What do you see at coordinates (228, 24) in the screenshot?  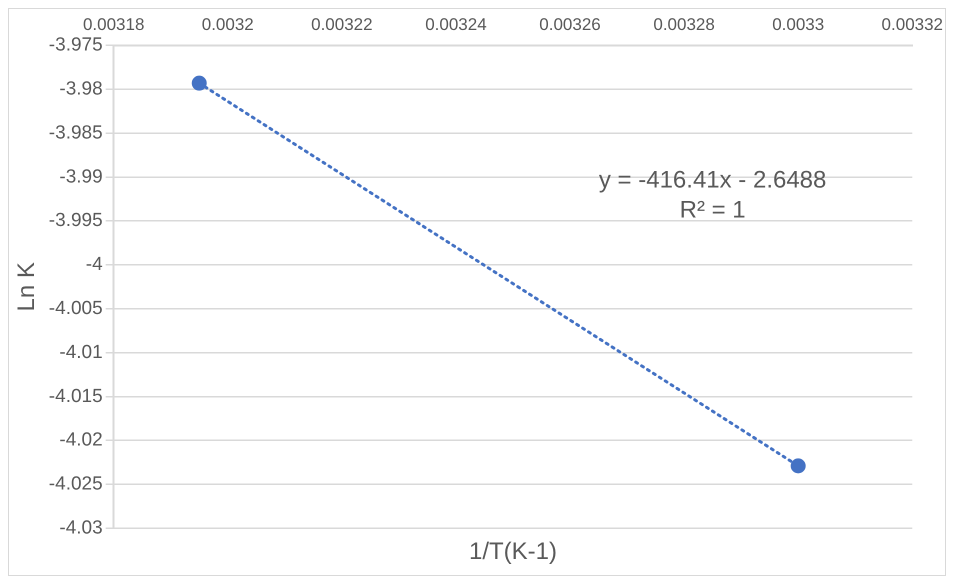 I see `x-tick-label: 0.0032` at bounding box center [228, 24].